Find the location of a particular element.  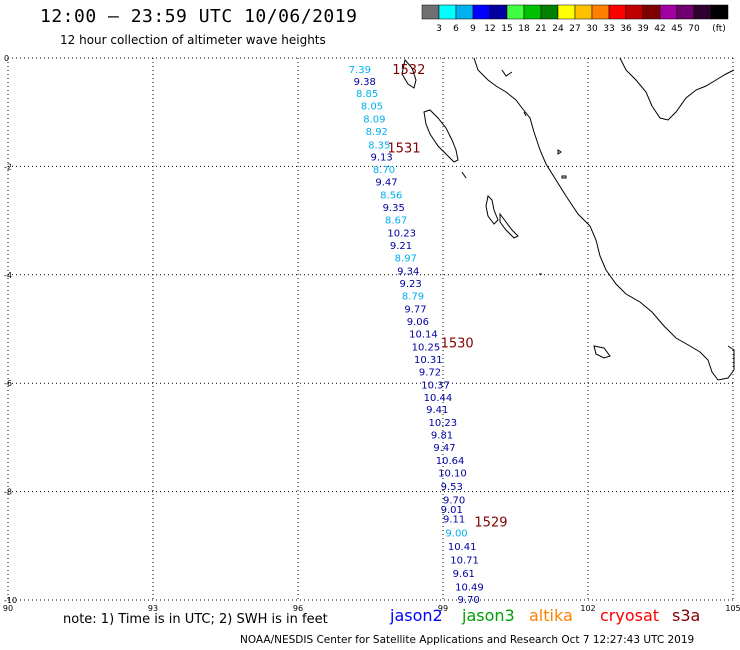

wave-height-value: 10.31 is located at coordinates (428, 360).